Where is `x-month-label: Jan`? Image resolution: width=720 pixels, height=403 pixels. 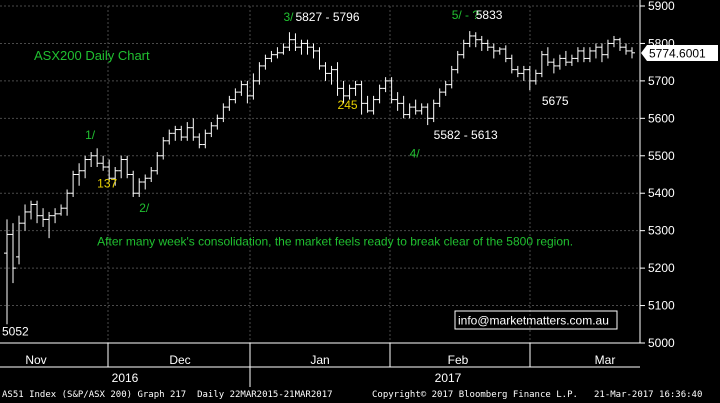
x-month-label: Jan is located at coordinates (319, 360).